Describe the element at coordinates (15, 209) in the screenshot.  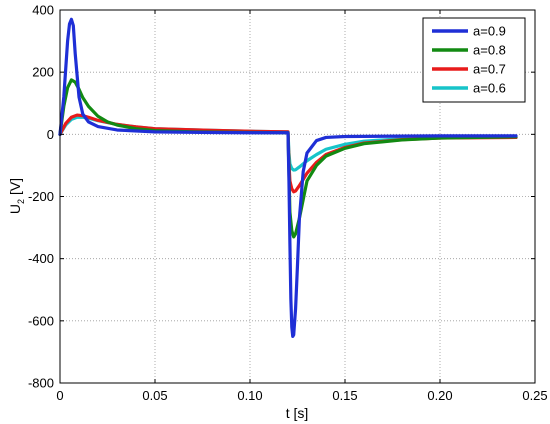
I see `y-axis-label-main: U` at that location.